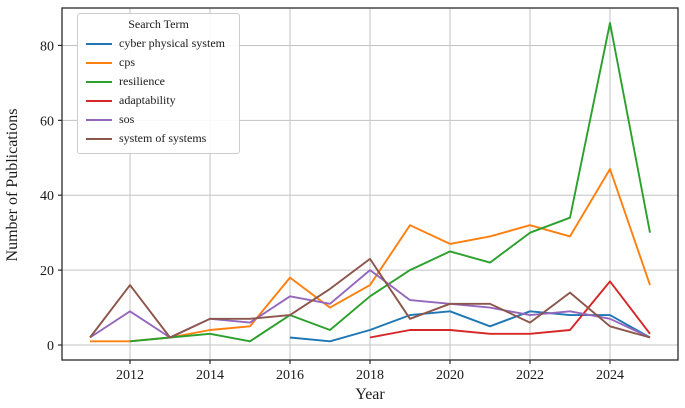 The image size is (685, 408). I want to click on legend-label: cps, so click(127, 62).